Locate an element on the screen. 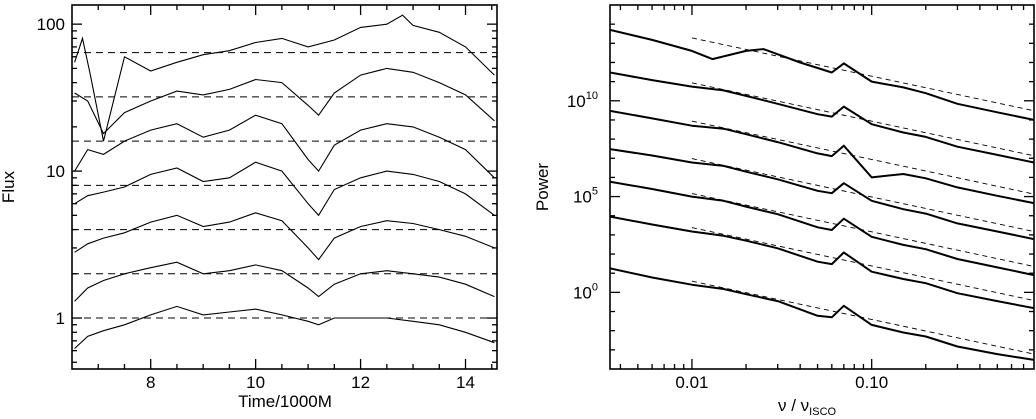  flux-y-tick-label: 100 is located at coordinates (51, 24).